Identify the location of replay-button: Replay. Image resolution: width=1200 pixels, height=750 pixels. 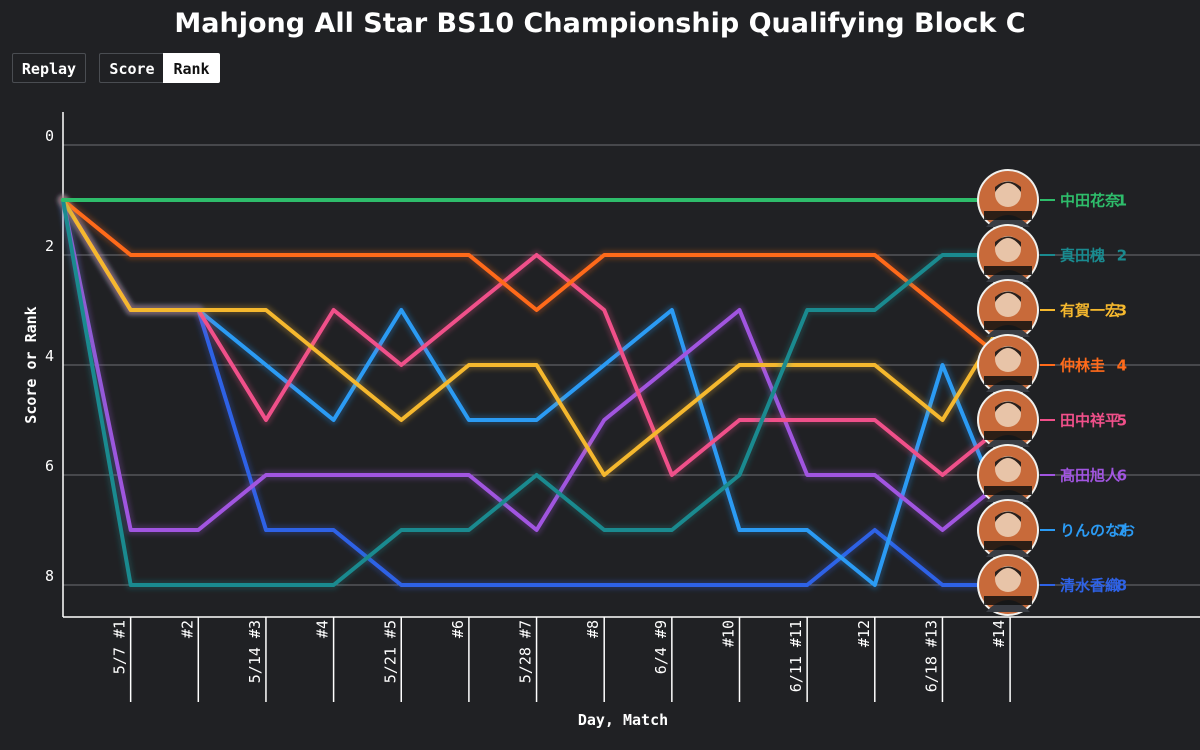
(49, 68).